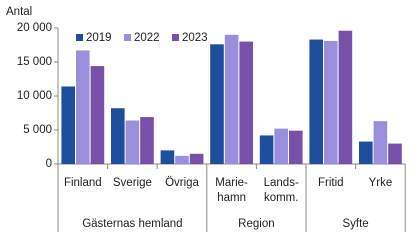 The image size is (419, 244). Describe the element at coordinates (83, 183) in the screenshot. I see `x-tick-label: Finland` at that location.